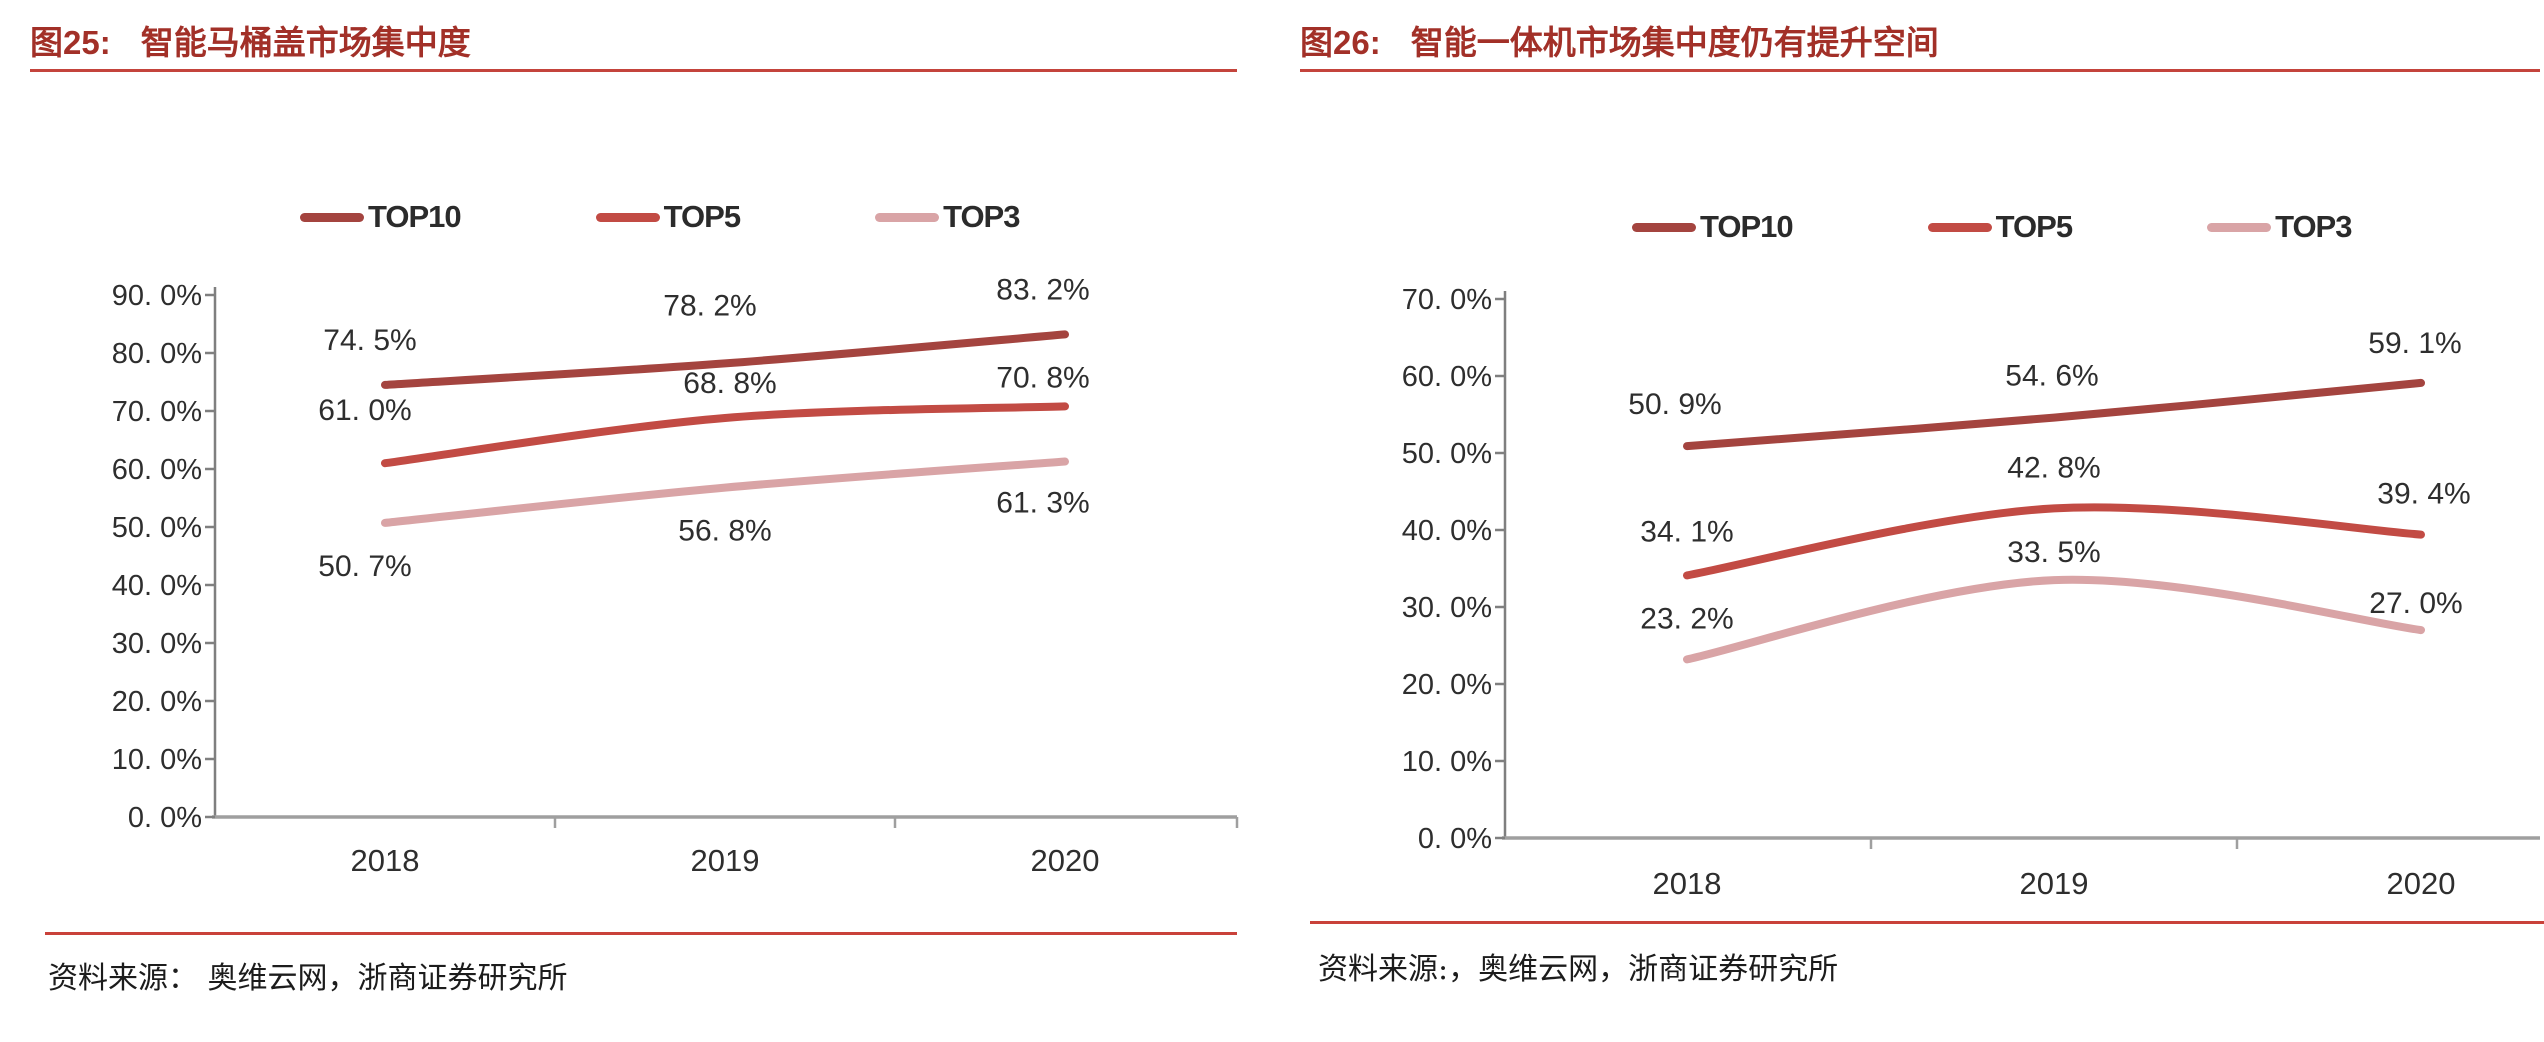  I want to click on data-label: 34. 1%, so click(1686, 531).